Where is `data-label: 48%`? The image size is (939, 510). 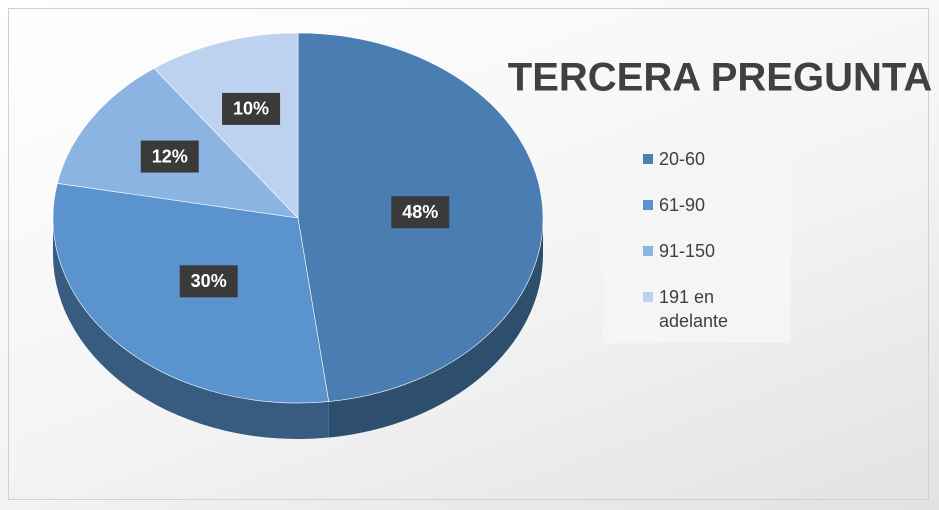 data-label: 48% is located at coordinates (420, 212).